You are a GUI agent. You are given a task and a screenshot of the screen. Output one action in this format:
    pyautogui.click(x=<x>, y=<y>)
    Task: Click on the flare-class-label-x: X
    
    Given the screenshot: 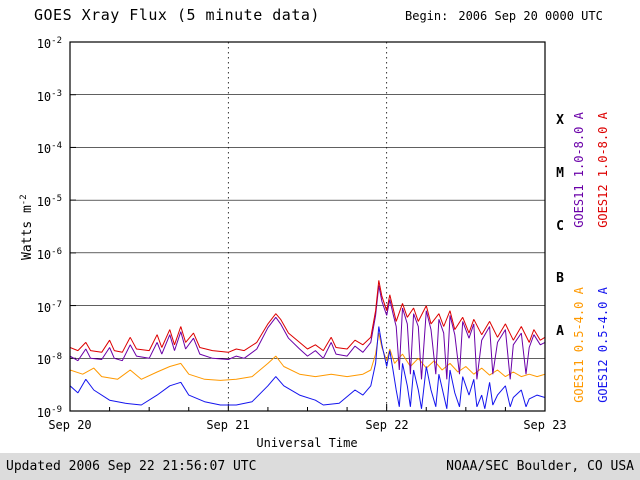 What is the action you would take?
    pyautogui.click(x=560, y=121)
    